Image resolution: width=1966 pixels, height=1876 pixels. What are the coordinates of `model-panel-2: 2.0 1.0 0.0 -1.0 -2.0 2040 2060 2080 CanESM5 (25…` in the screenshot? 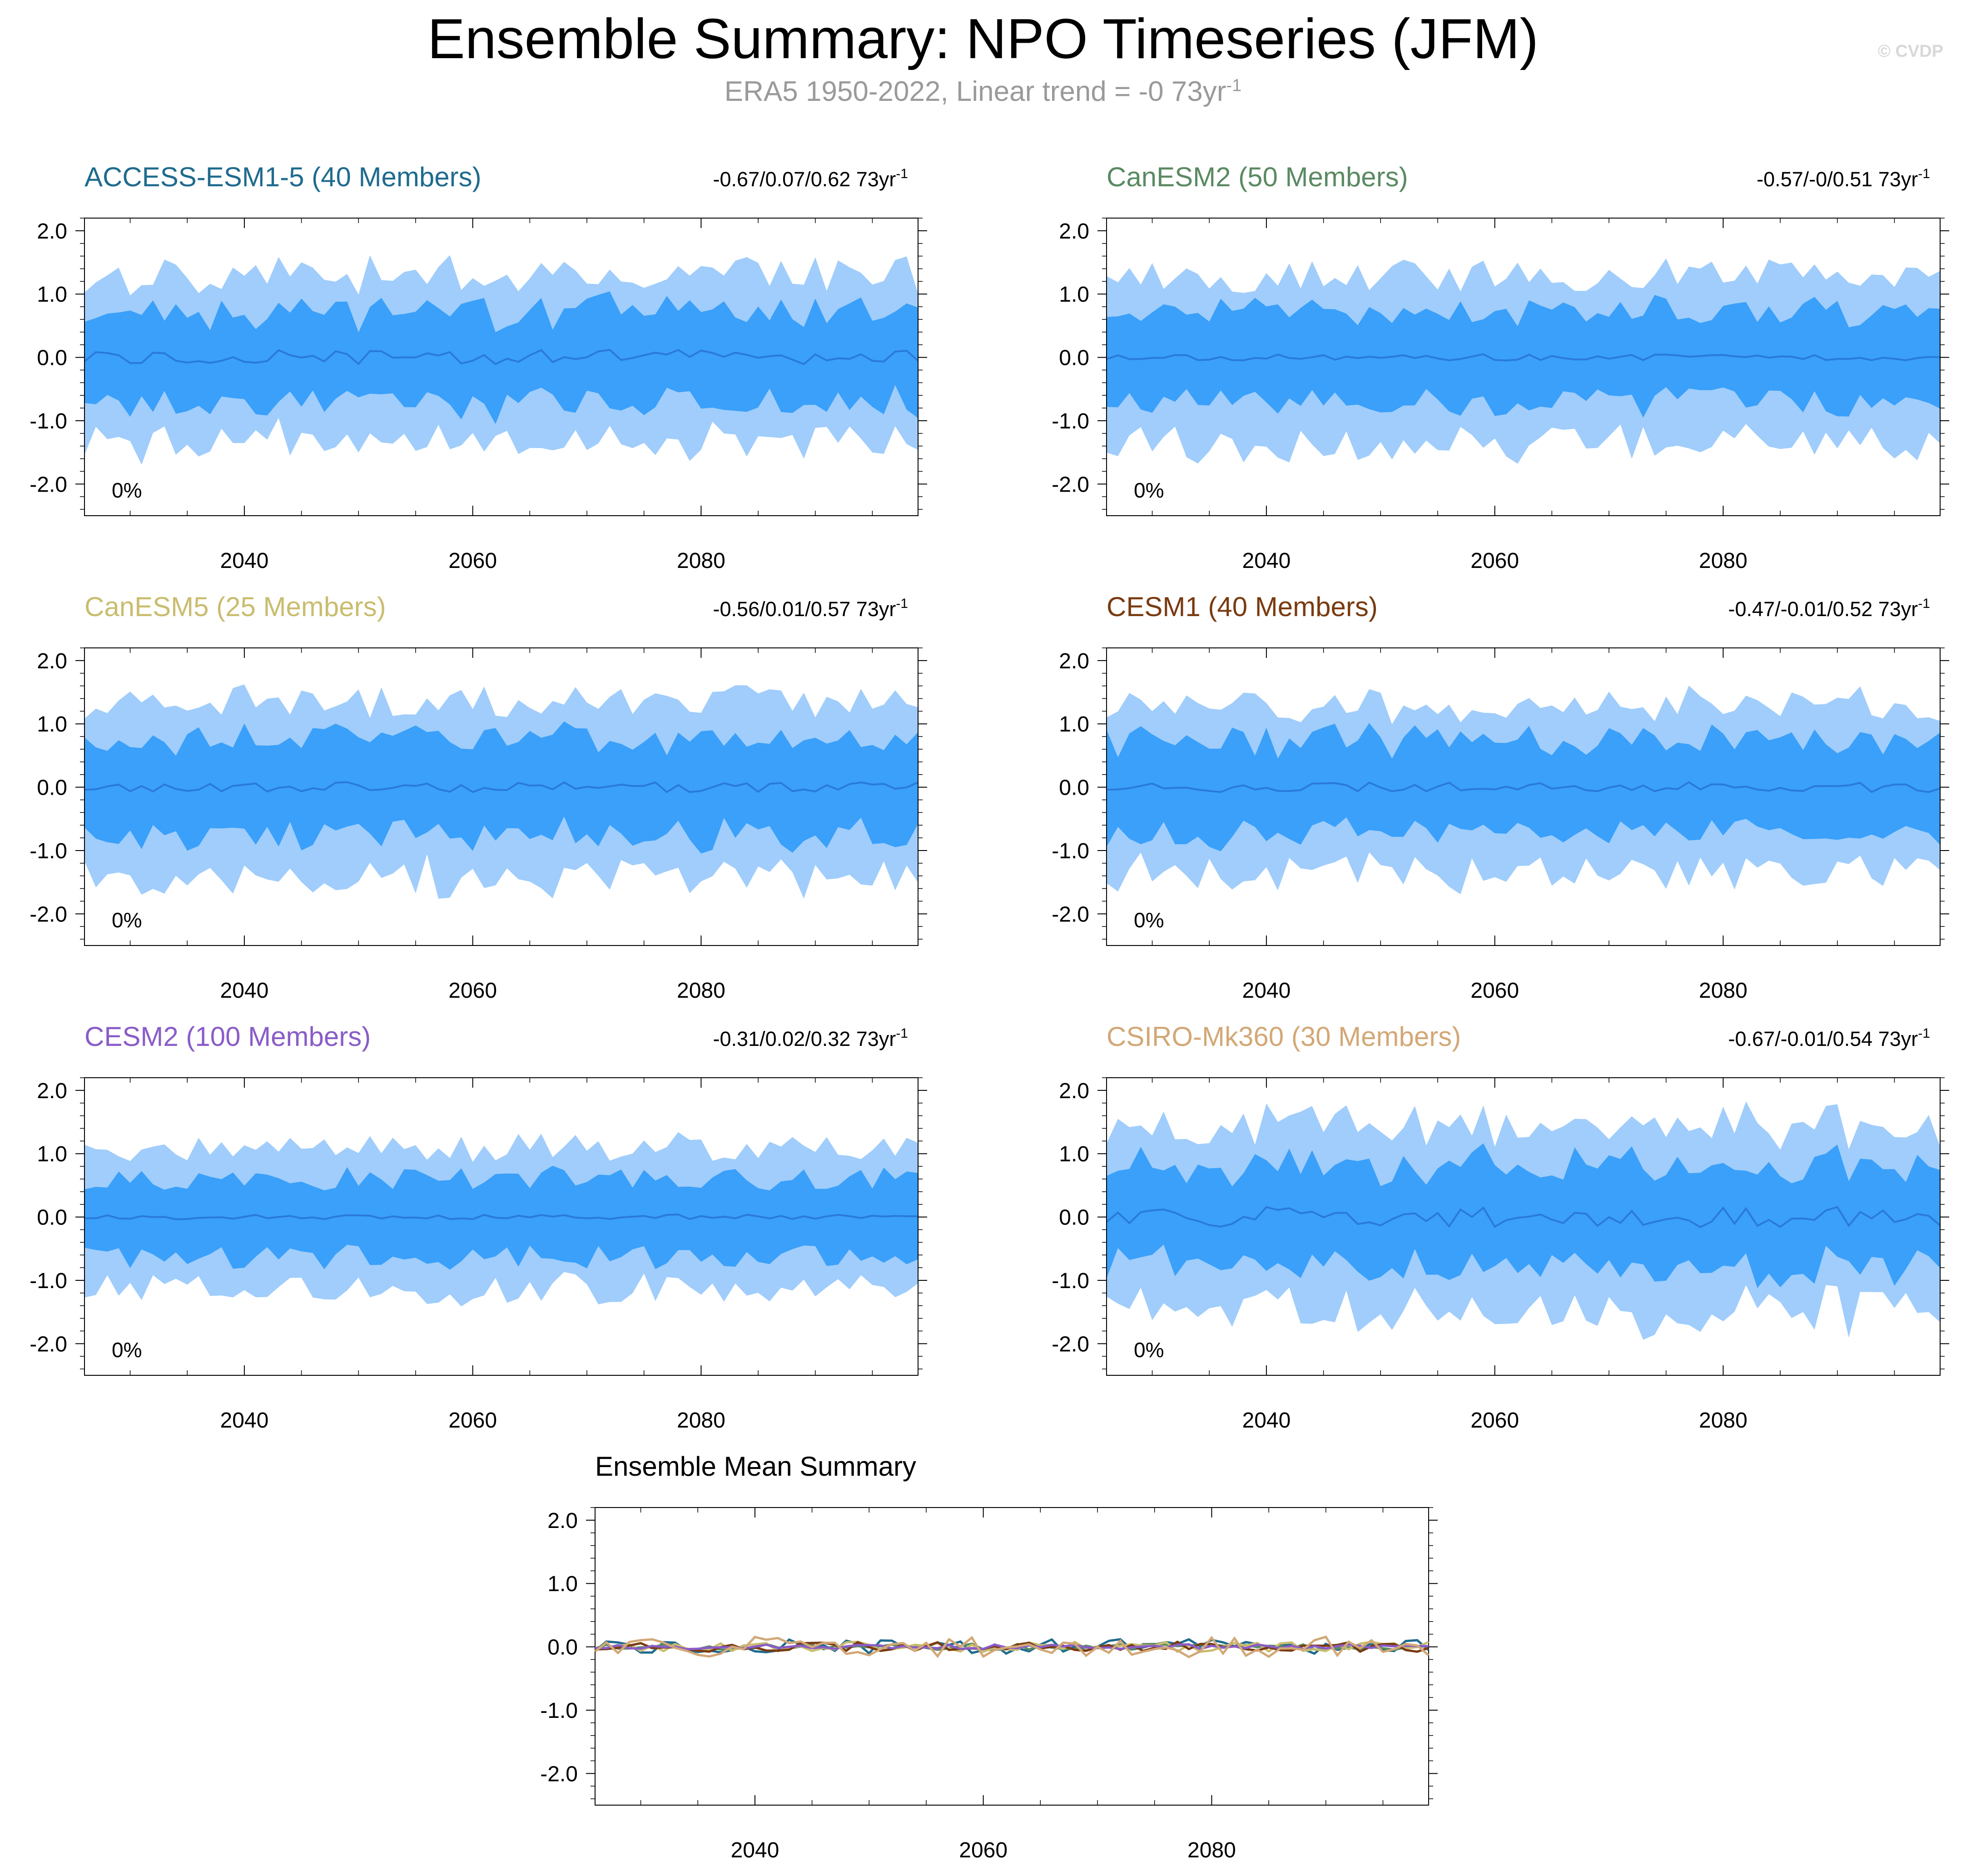 It's located at (478, 798).